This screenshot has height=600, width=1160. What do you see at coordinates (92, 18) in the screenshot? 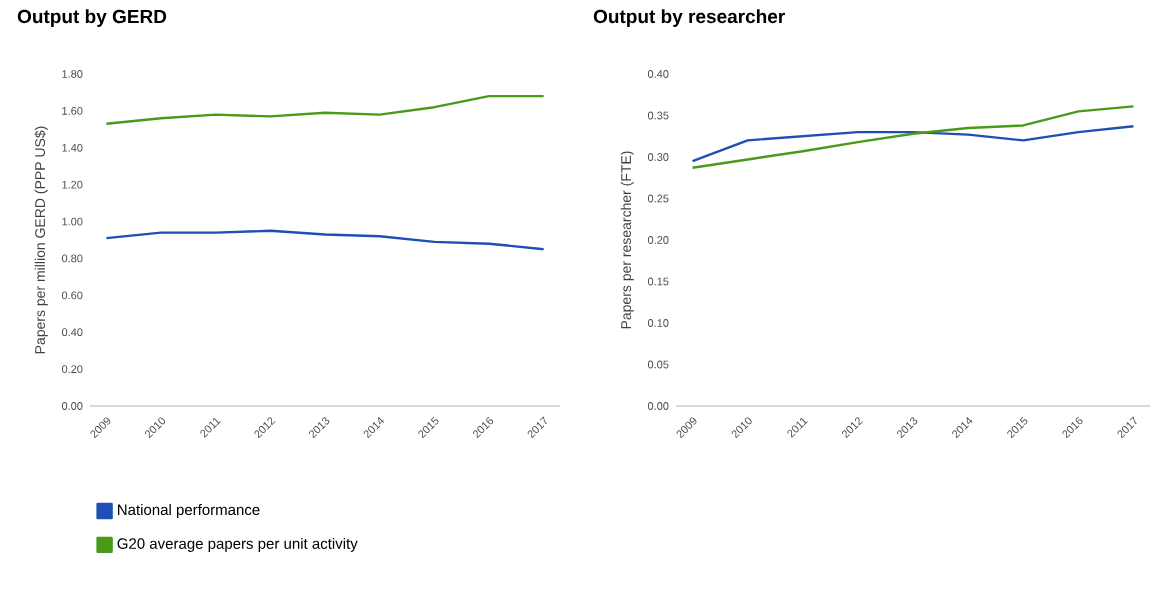
I see `chart-title: Output by GERD` at bounding box center [92, 18].